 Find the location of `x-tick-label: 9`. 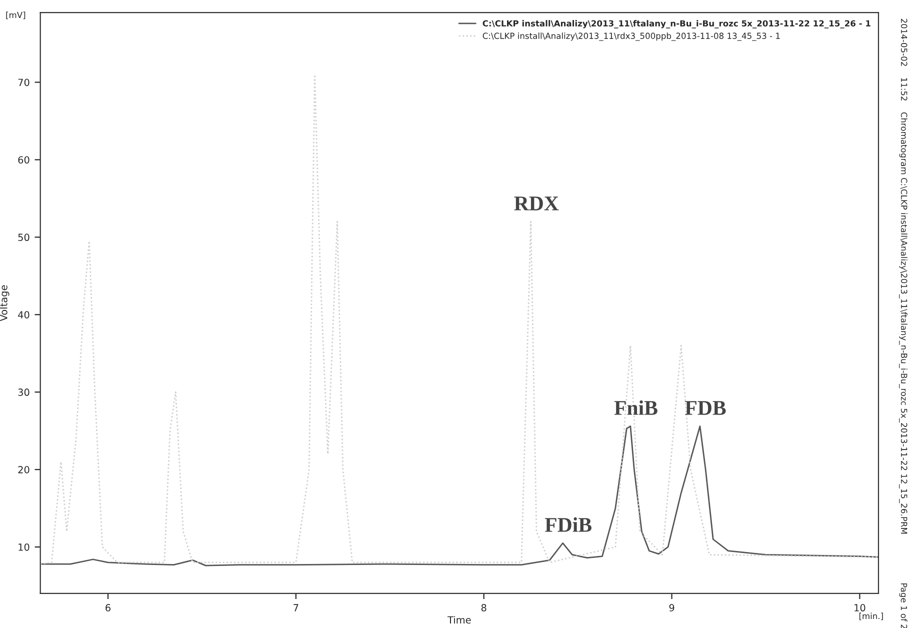

x-tick-label: 9 is located at coordinates (671, 608).